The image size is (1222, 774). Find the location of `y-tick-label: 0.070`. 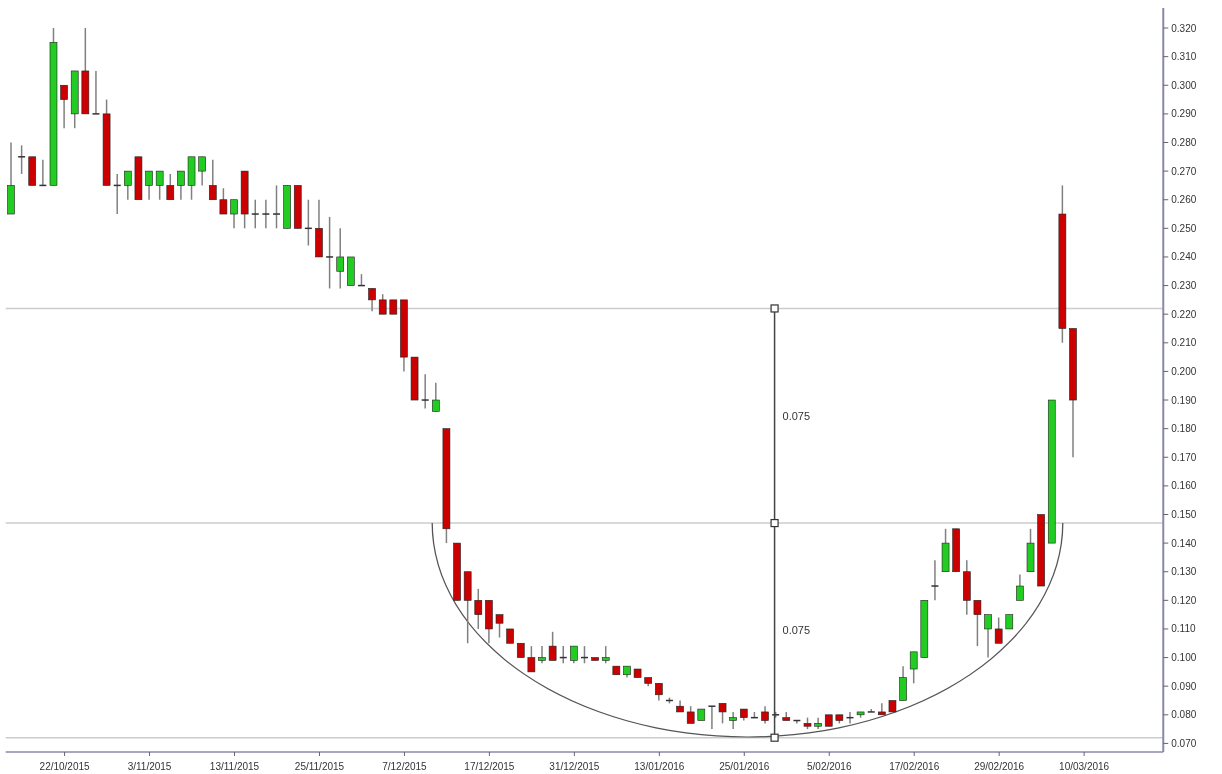

y-tick-label: 0.070 is located at coordinates (1184, 743).